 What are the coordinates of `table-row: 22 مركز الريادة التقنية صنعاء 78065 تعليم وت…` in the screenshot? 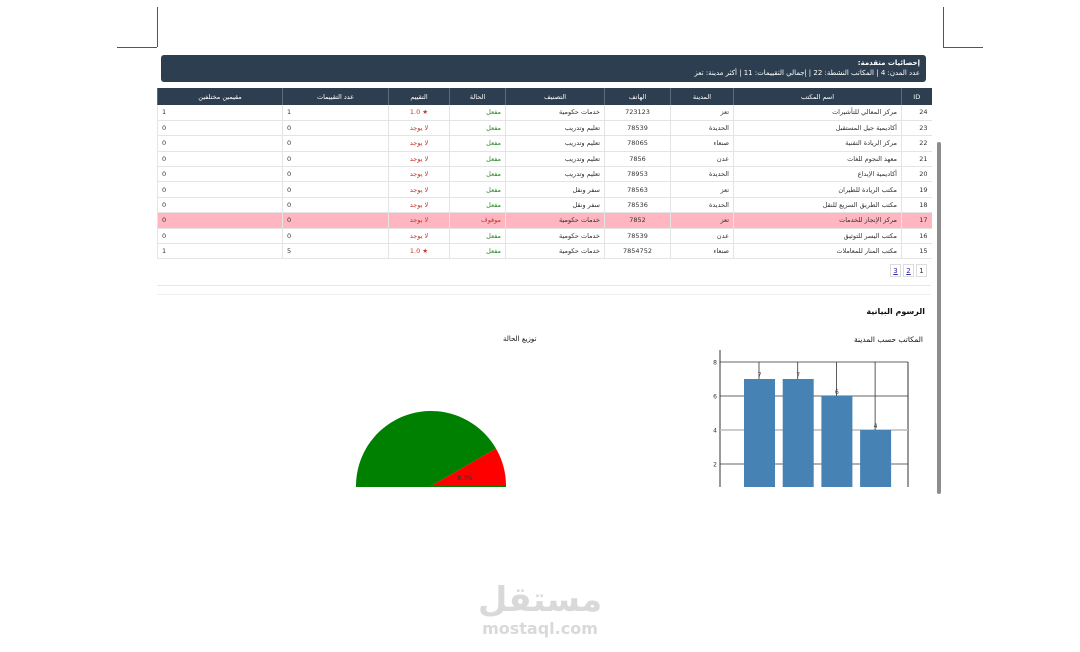 It's located at (544, 143).